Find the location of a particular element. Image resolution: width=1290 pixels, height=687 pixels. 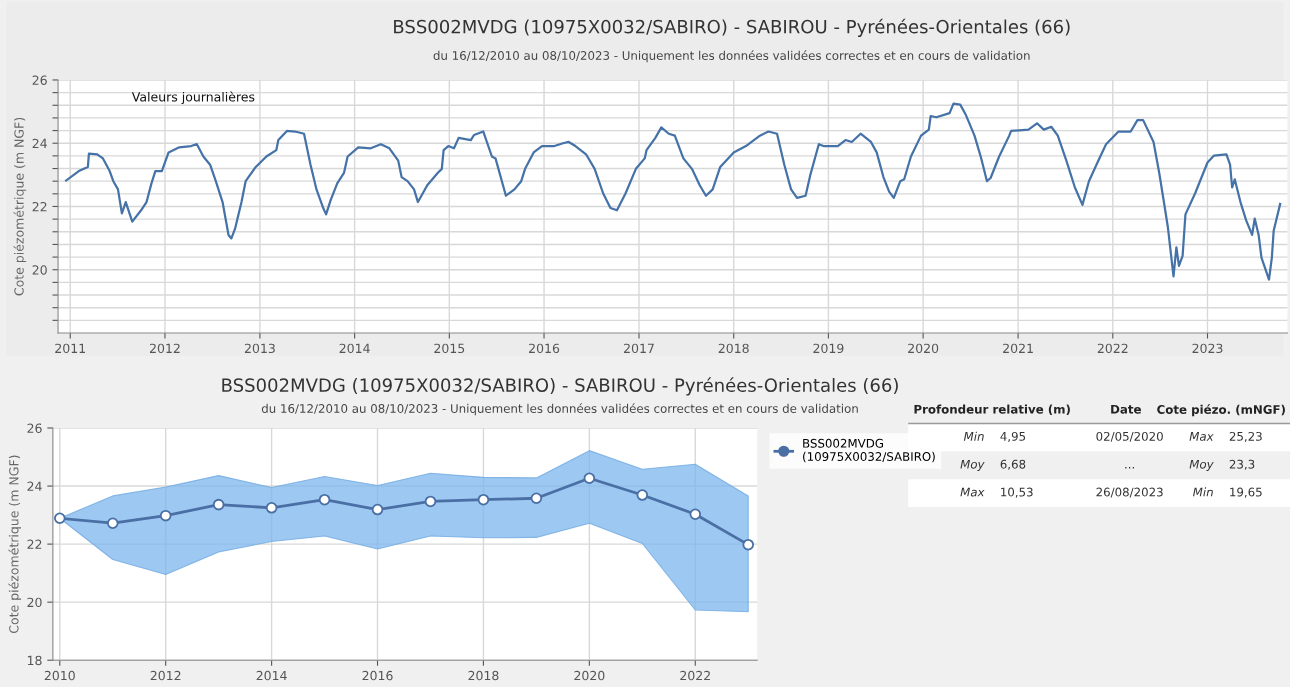

x-tick-label: 2013 is located at coordinates (259, 348).